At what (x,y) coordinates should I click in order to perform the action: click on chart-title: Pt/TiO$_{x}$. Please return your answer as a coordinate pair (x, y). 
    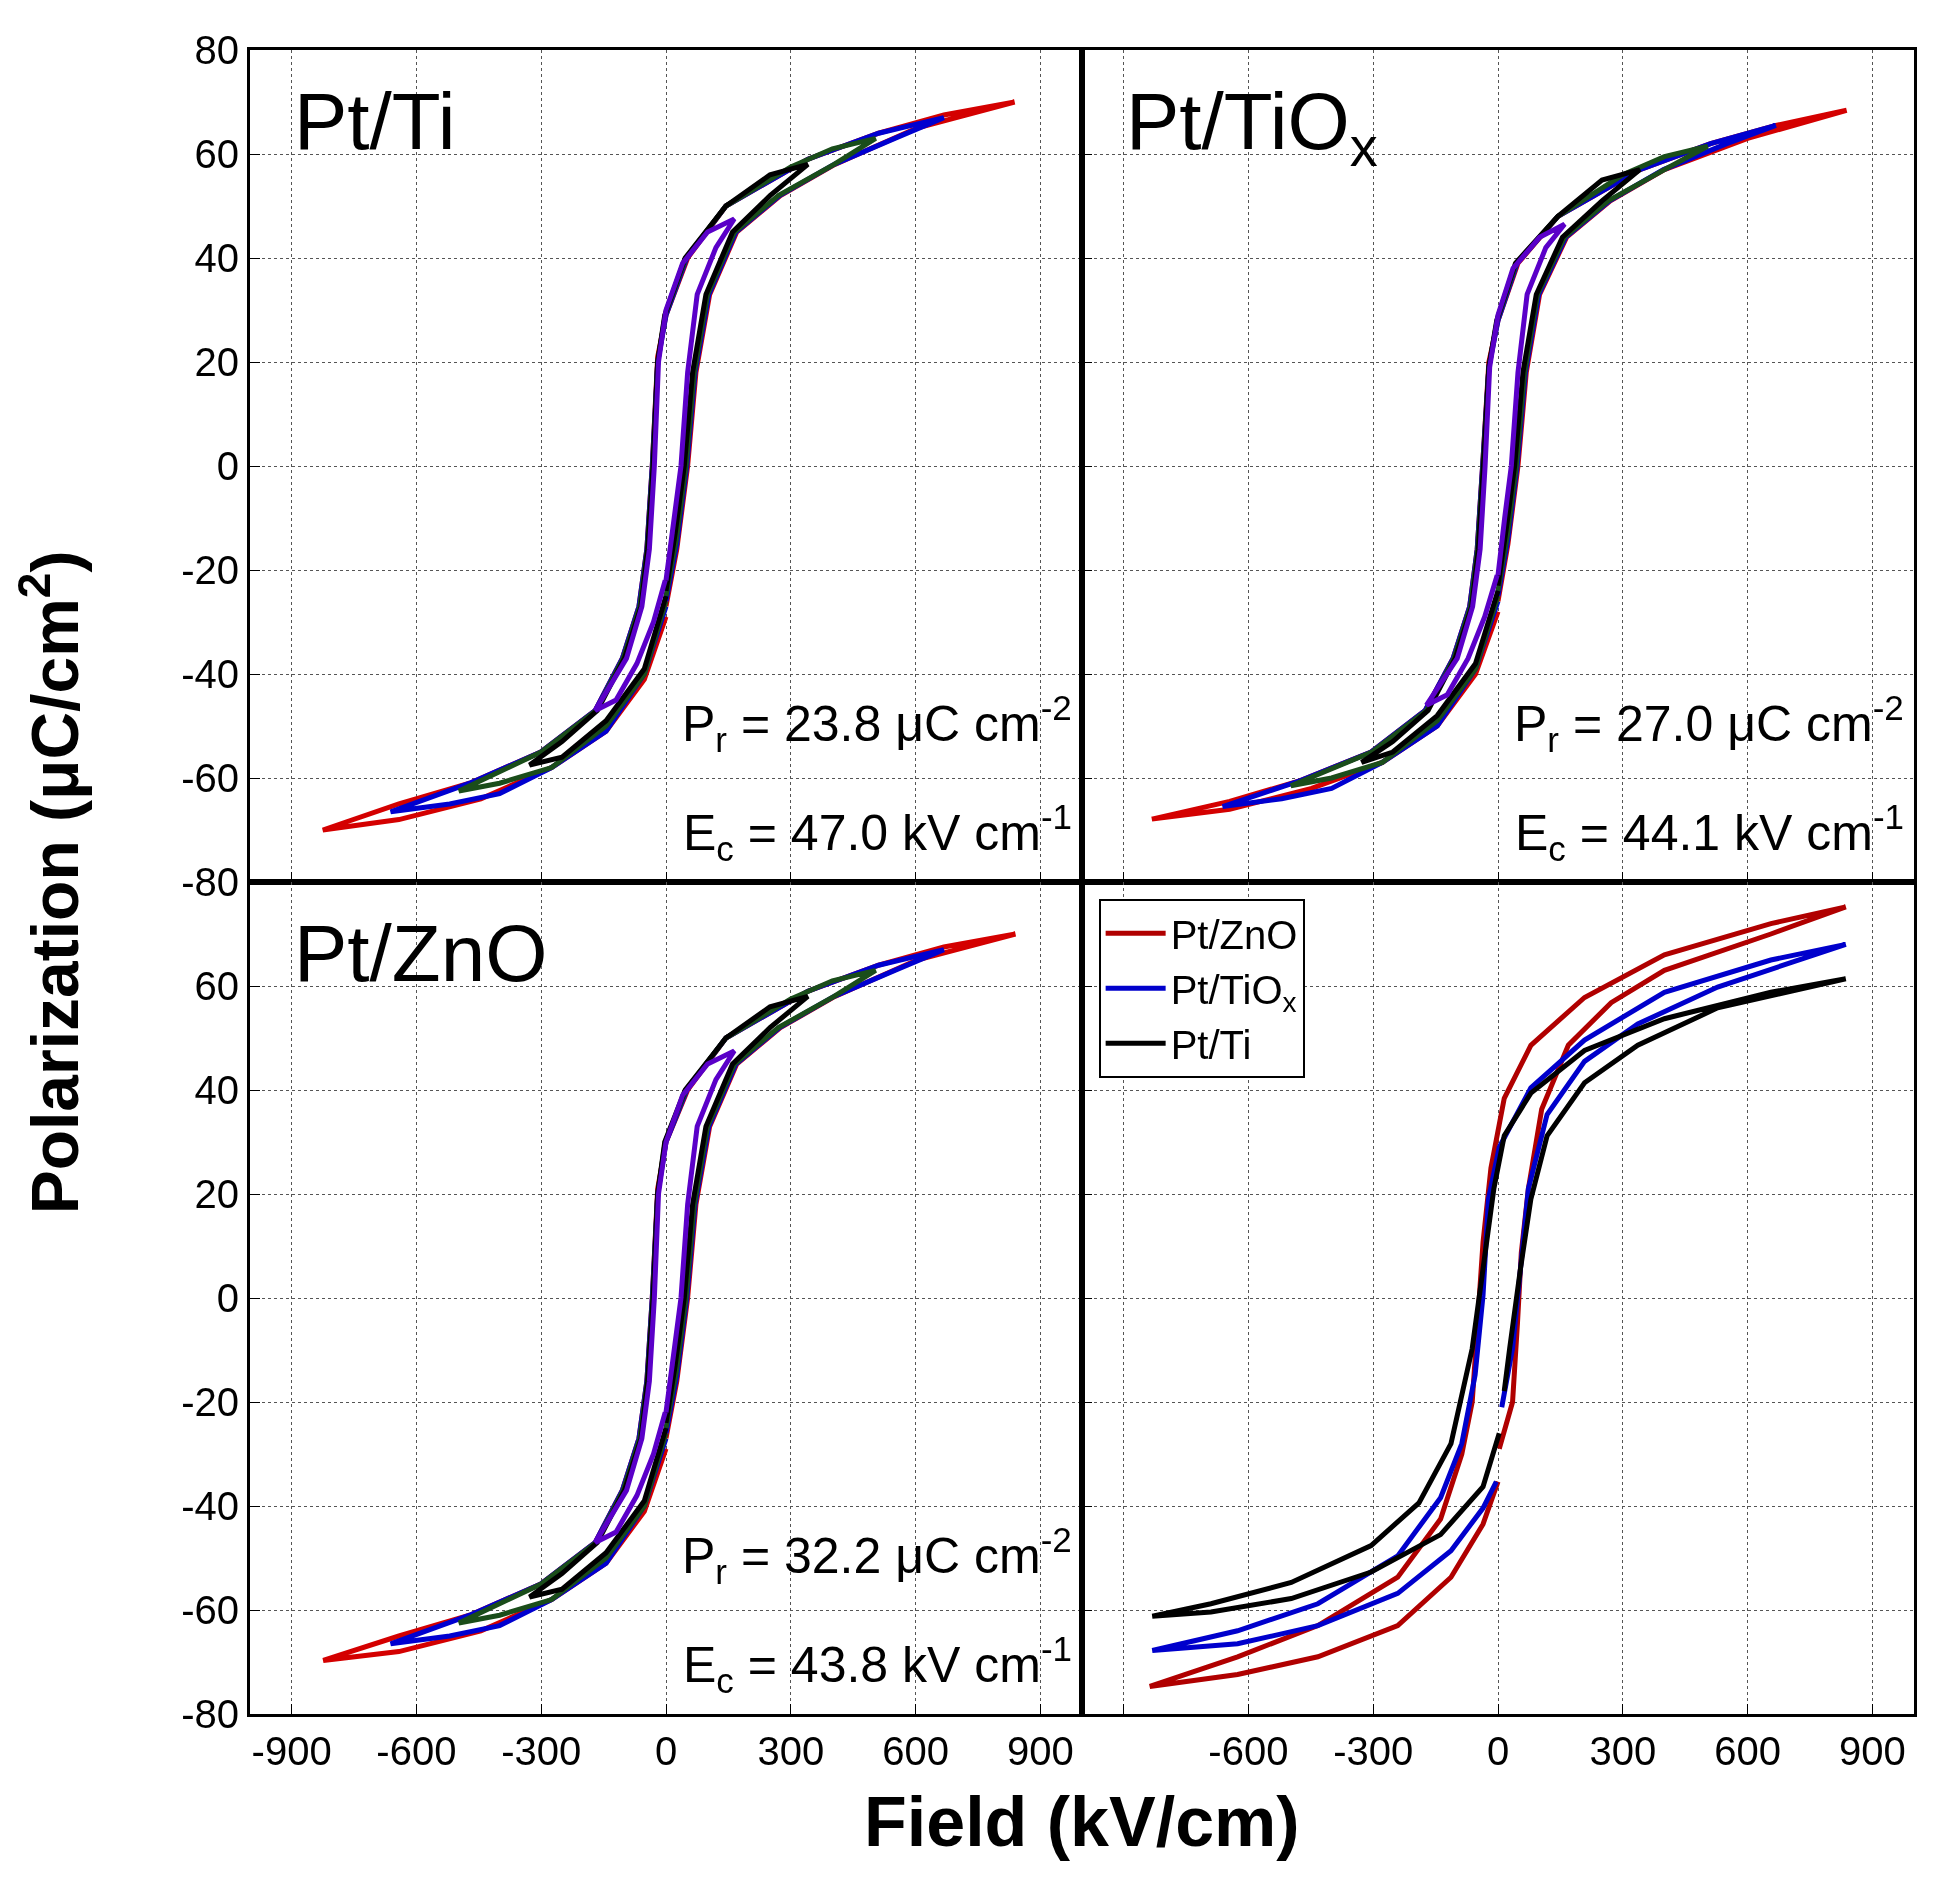
    Looking at the image, I should click on (1252, 127).